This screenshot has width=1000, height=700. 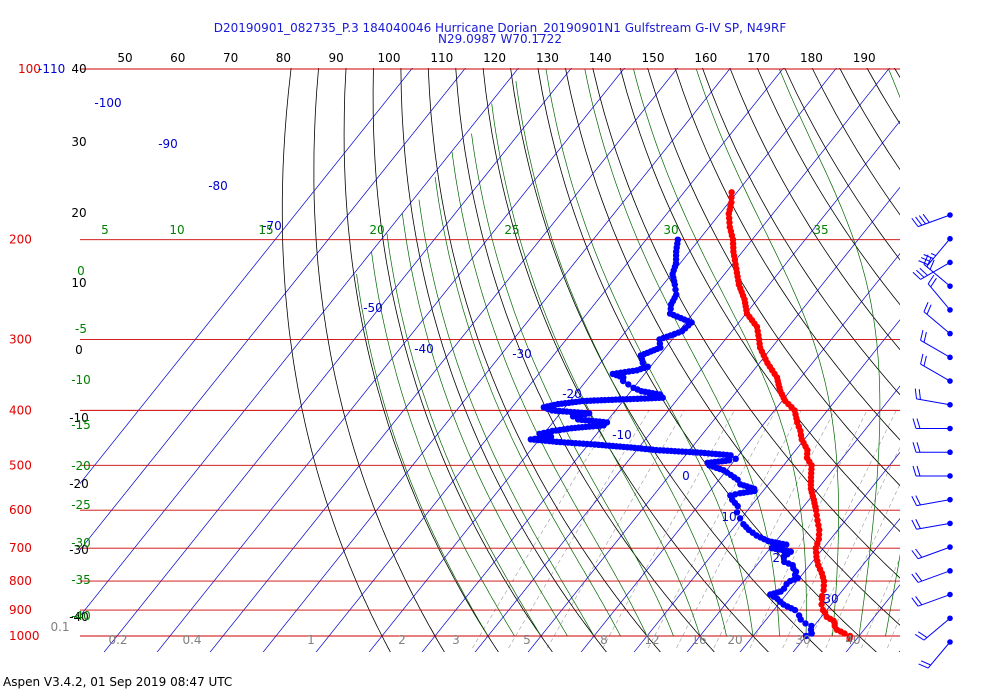 I want to click on top-axis-label: 180, so click(x=811, y=58).